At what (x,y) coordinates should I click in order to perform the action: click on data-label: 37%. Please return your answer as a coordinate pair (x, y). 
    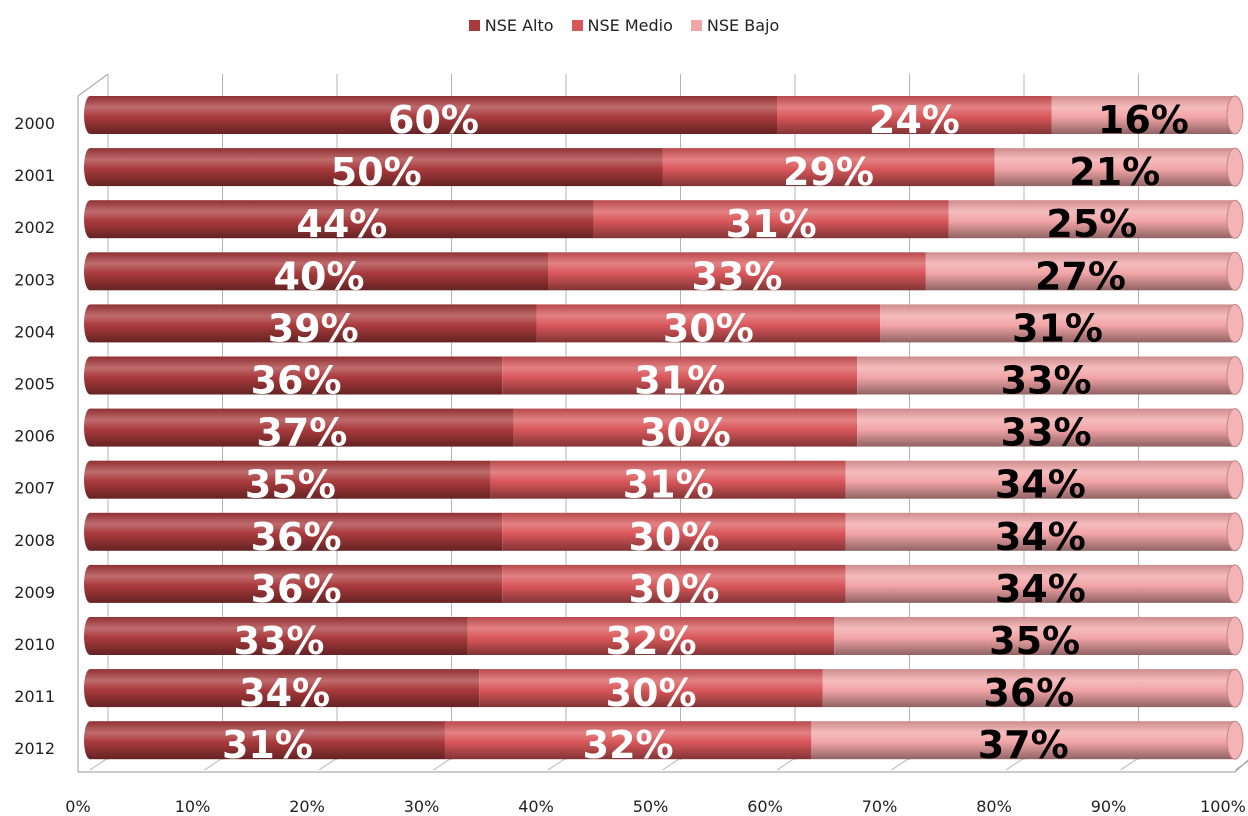
    Looking at the image, I should click on (301, 433).